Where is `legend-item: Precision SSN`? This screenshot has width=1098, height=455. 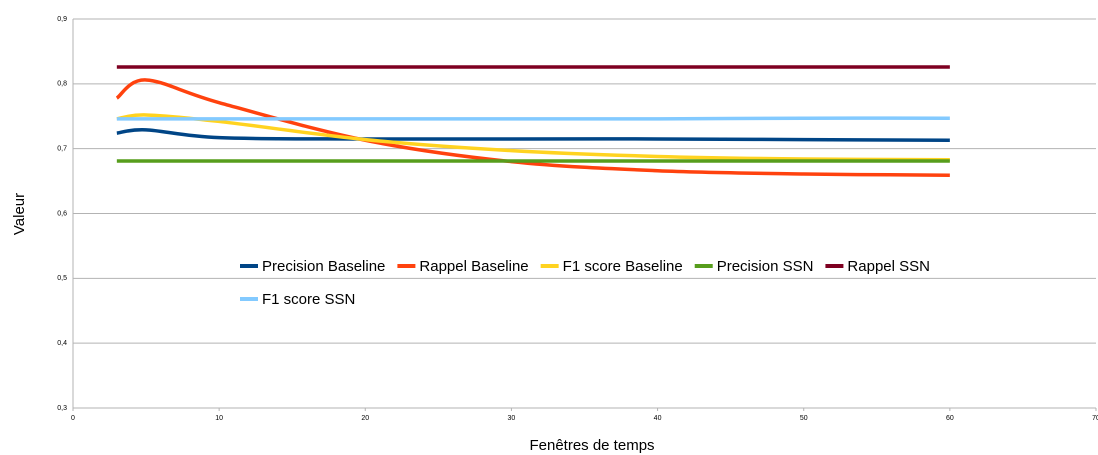
legend-item: Precision SSN is located at coordinates (754, 266).